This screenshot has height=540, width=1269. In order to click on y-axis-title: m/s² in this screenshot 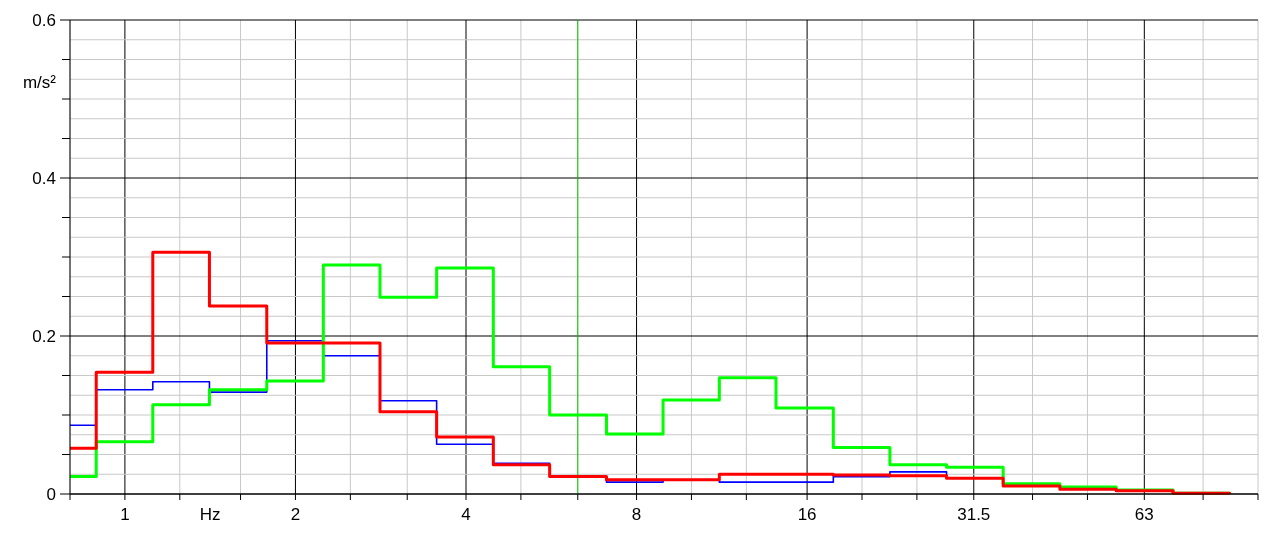, I will do `click(39, 82)`.